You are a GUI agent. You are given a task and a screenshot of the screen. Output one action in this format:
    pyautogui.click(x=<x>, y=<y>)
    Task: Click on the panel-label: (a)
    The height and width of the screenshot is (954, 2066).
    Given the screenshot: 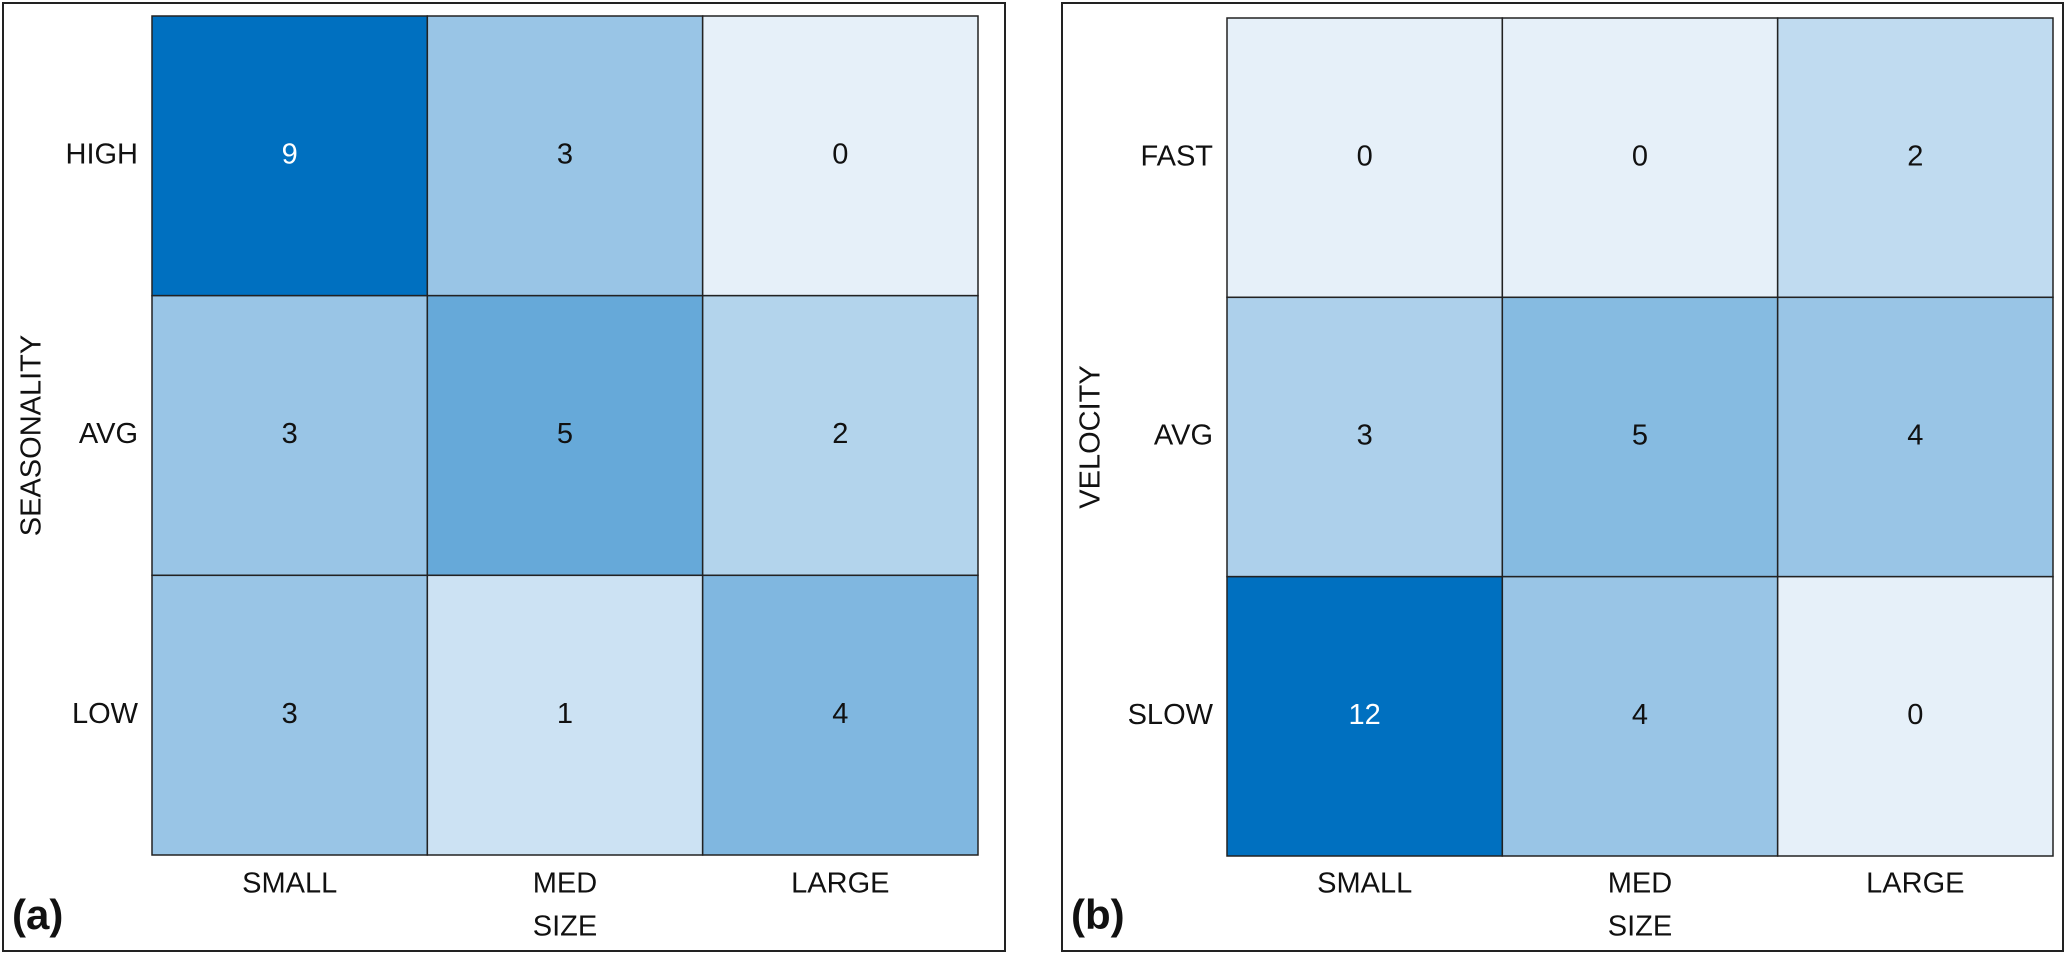 What is the action you would take?
    pyautogui.click(x=37, y=914)
    